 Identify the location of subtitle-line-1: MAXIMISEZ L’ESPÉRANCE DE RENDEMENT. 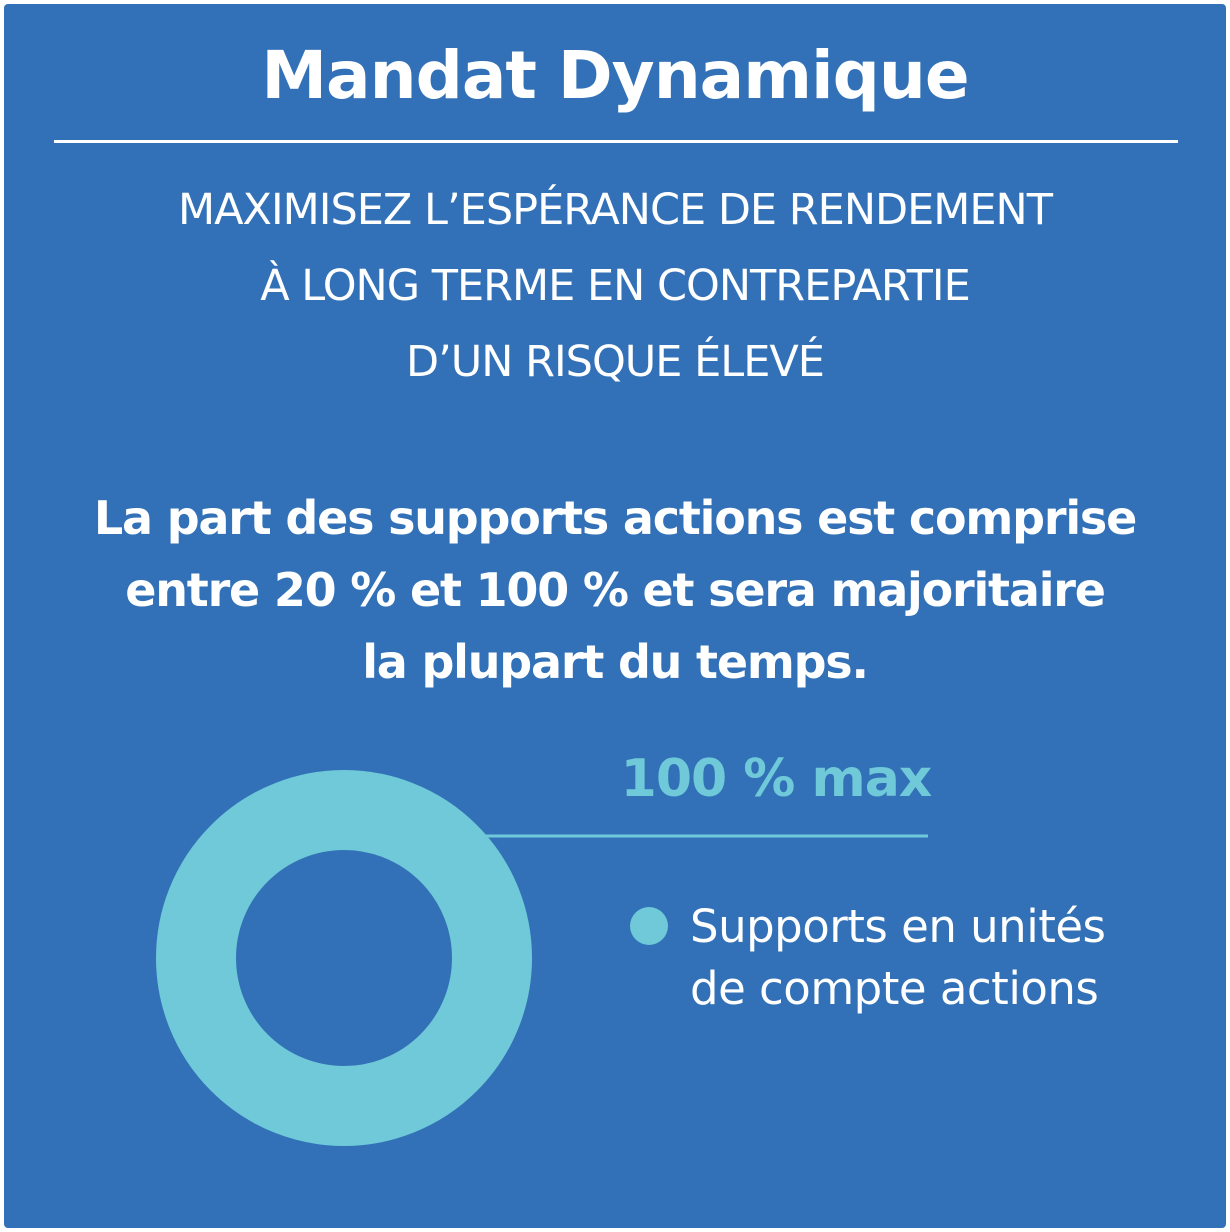
(615, 210).